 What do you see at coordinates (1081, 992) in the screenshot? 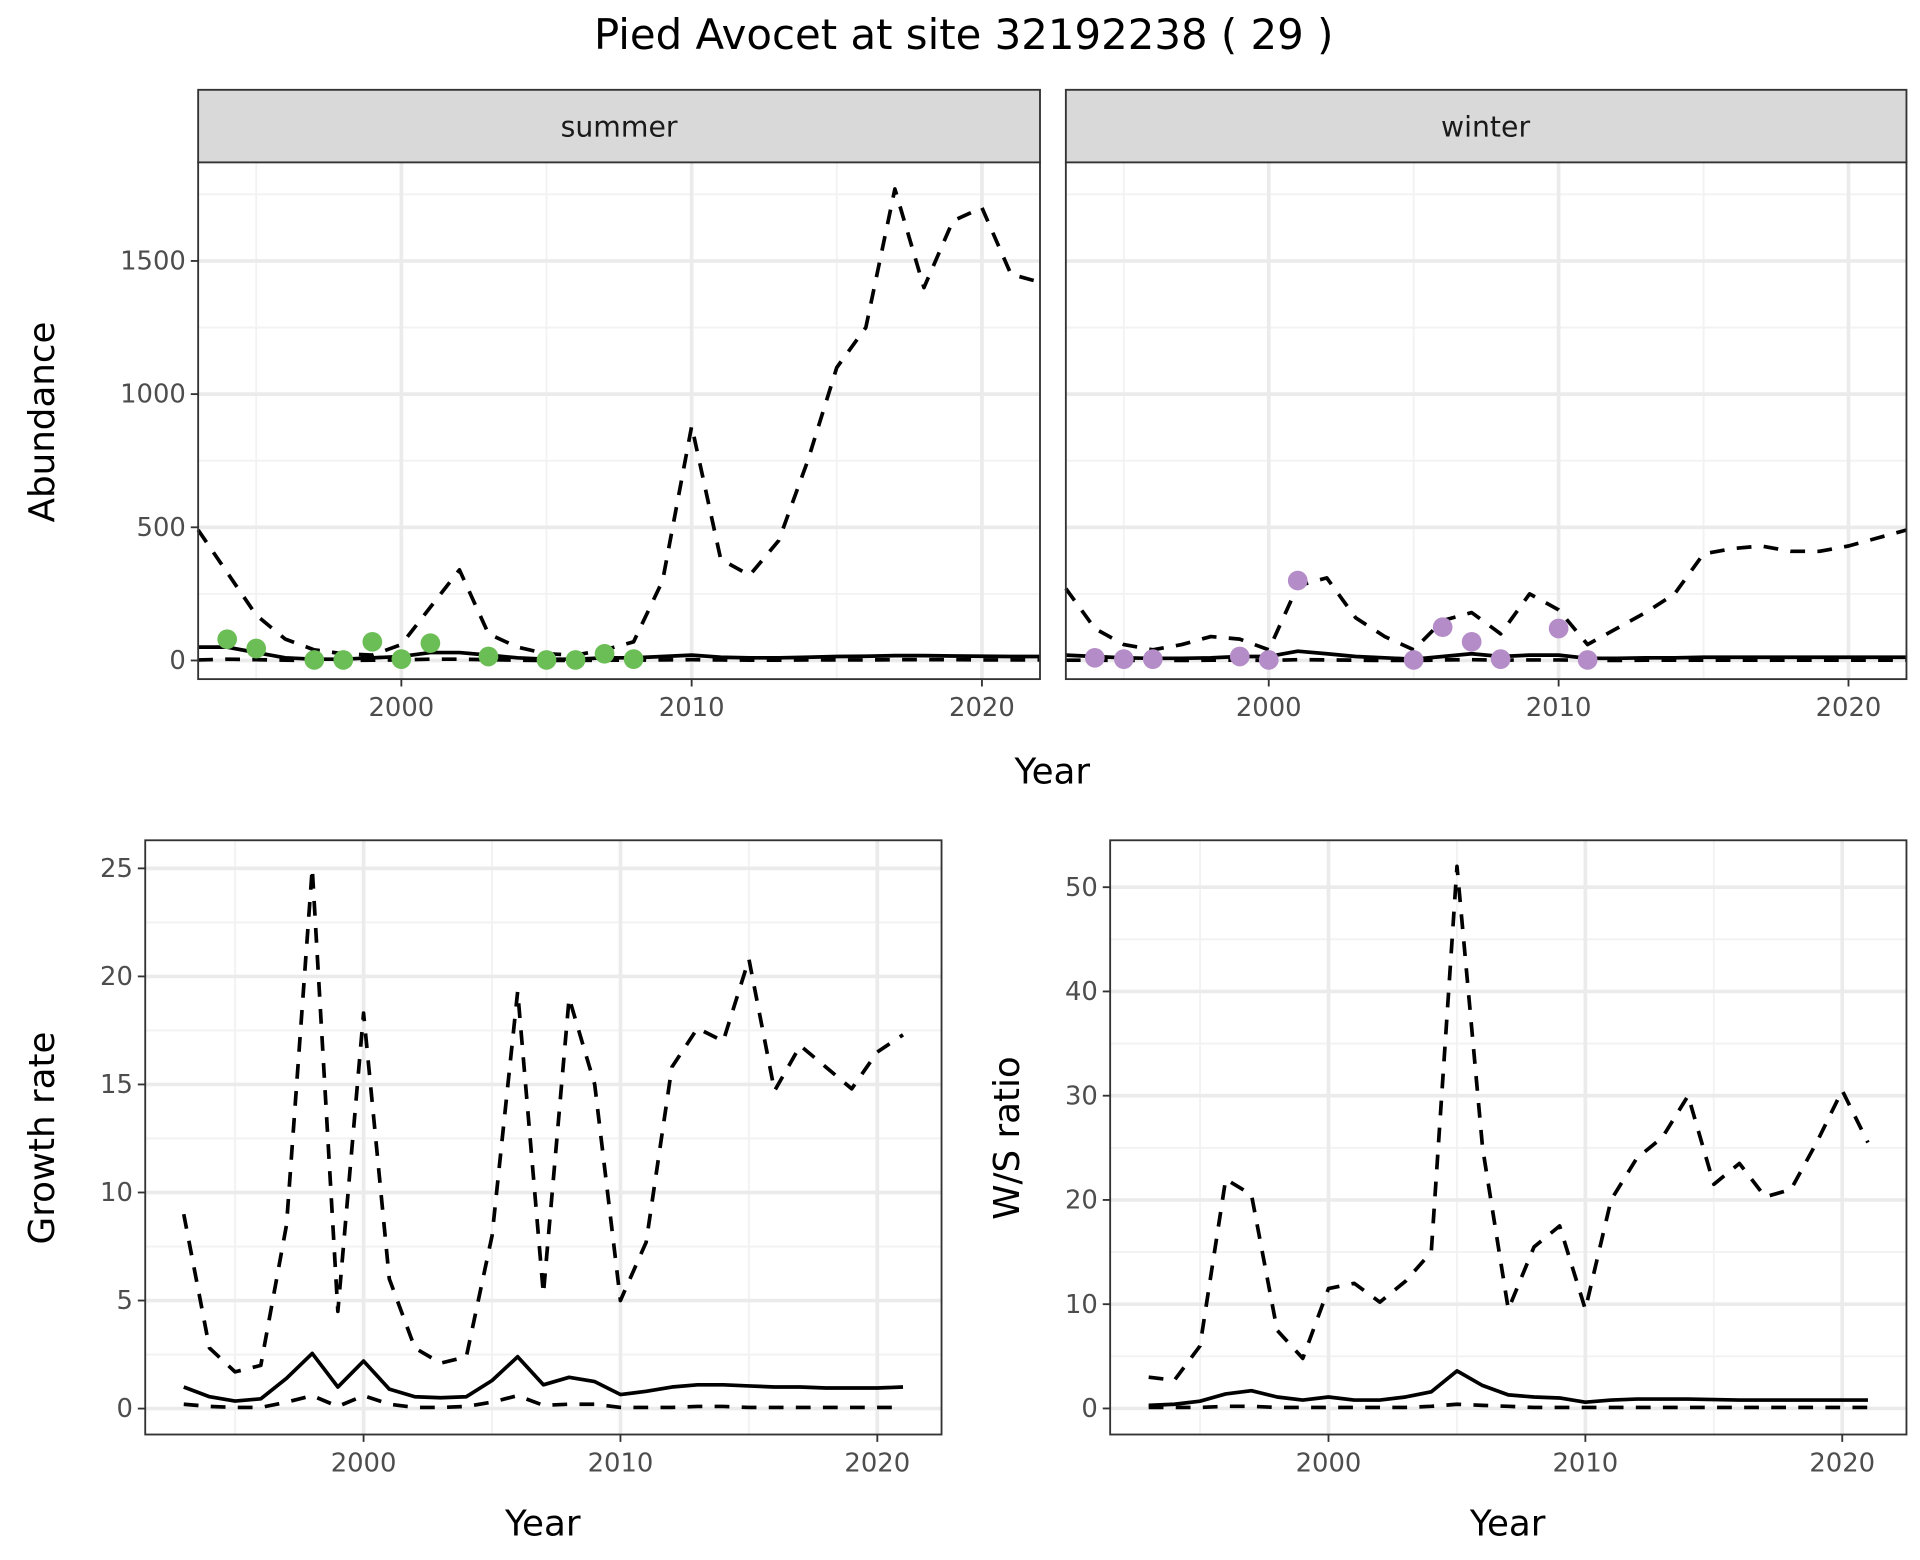
I see `y-tick-label: 40` at bounding box center [1081, 992].